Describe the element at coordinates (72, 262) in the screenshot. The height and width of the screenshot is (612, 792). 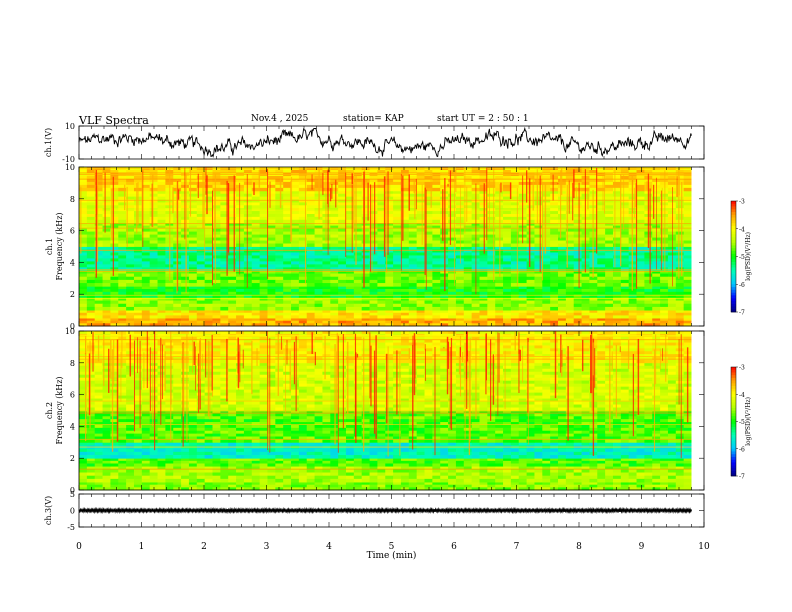
I see `ch1-spectrogram-ytick-label: 4` at that location.